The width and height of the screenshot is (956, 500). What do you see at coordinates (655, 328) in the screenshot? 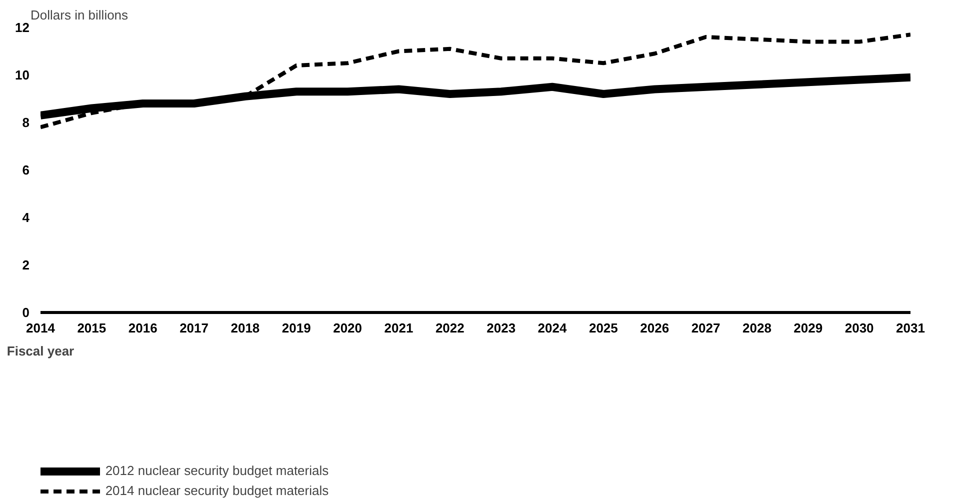
I see `x-tick-label: 2026` at bounding box center [655, 328].